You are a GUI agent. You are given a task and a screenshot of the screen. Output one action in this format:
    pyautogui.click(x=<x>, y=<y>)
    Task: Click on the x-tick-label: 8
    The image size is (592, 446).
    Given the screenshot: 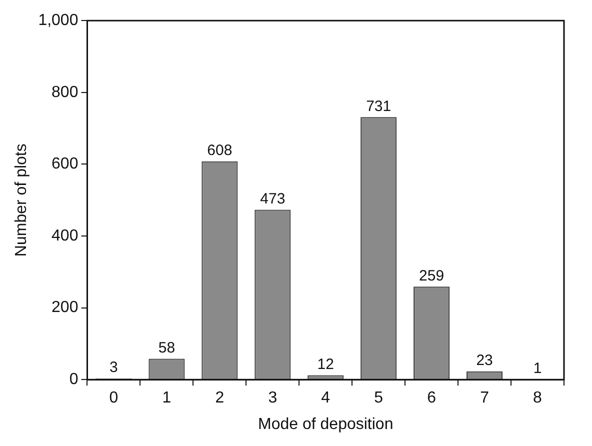 What is the action you would take?
    pyautogui.click(x=537, y=398)
    